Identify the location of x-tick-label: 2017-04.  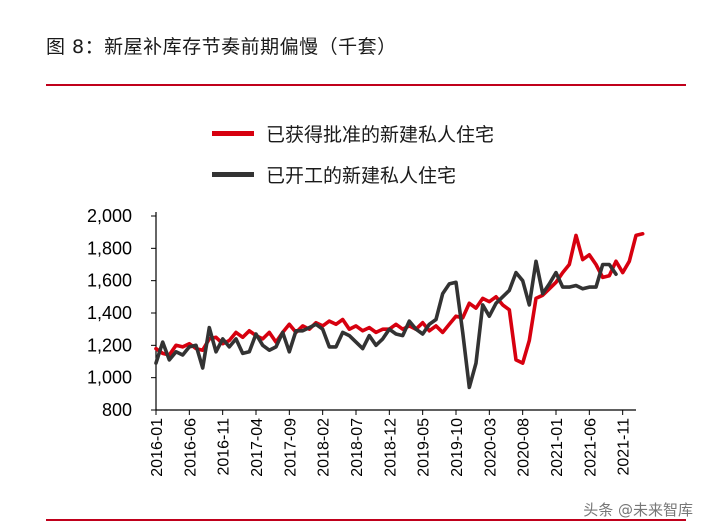
(257, 447).